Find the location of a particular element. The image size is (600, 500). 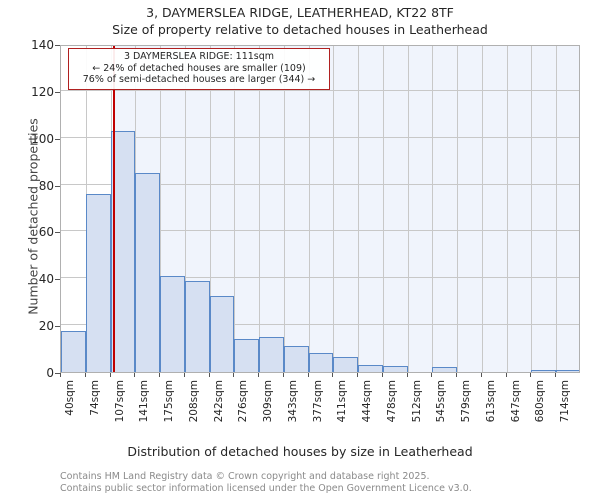

y-axis-tick-label: 60 is located at coordinates (46, 232).